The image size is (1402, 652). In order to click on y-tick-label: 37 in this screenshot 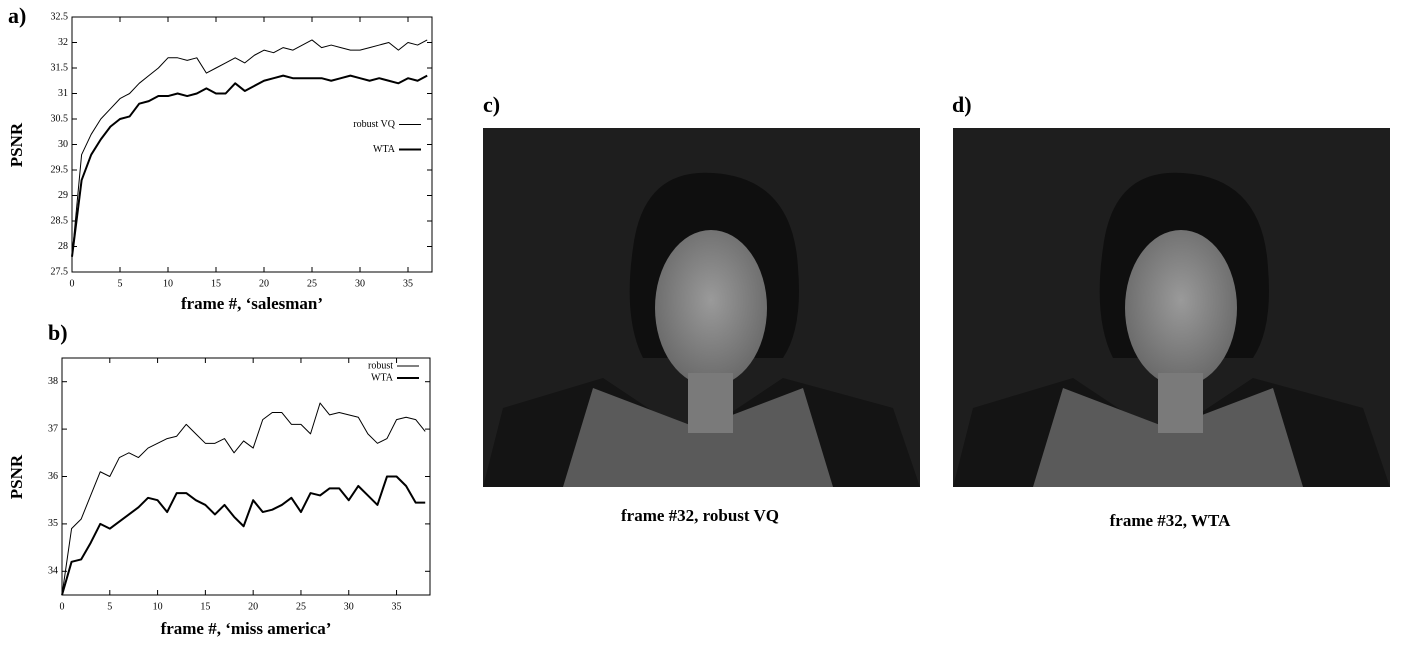, I will do `click(53, 428)`.